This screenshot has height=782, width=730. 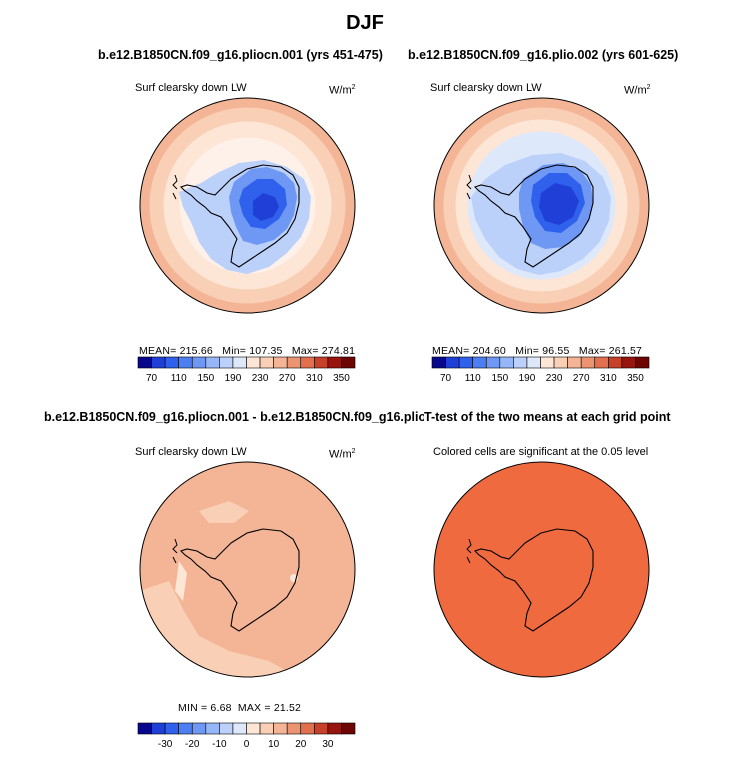 I want to click on panel-3-colorbar: -30 -20 -10 0 10 20 30, so click(x=246, y=736).